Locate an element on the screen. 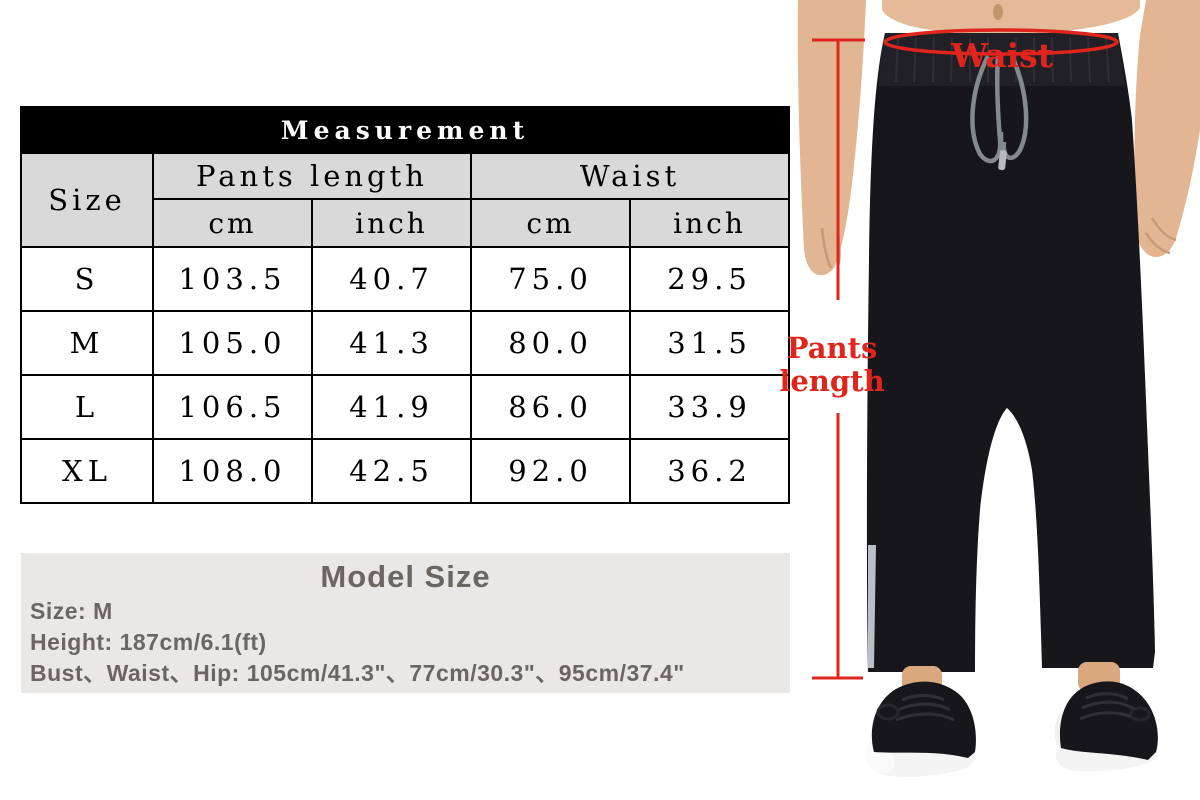 The height and width of the screenshot is (800, 1200). value-cell: 42.5 is located at coordinates (391, 471).